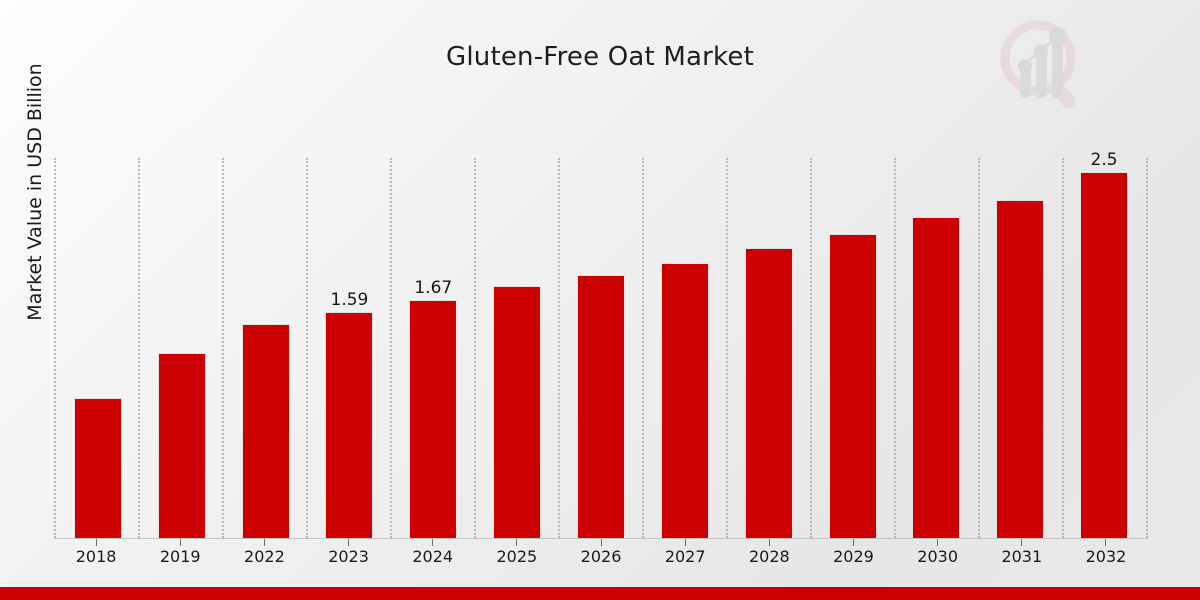  What do you see at coordinates (685, 556) in the screenshot?
I see `x-tick-label: 2027` at bounding box center [685, 556].